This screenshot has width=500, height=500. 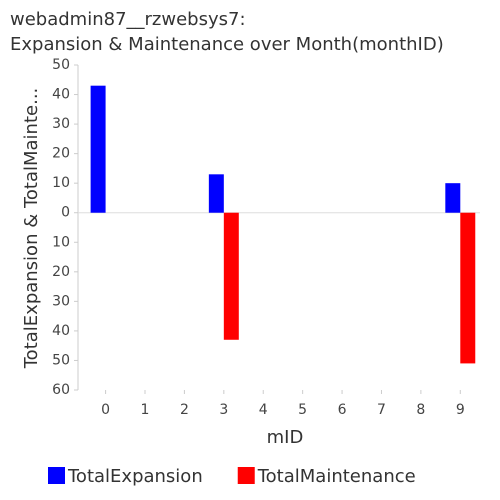 What do you see at coordinates (61, 390) in the screenshot?
I see `y-tick-label: 60` at bounding box center [61, 390].